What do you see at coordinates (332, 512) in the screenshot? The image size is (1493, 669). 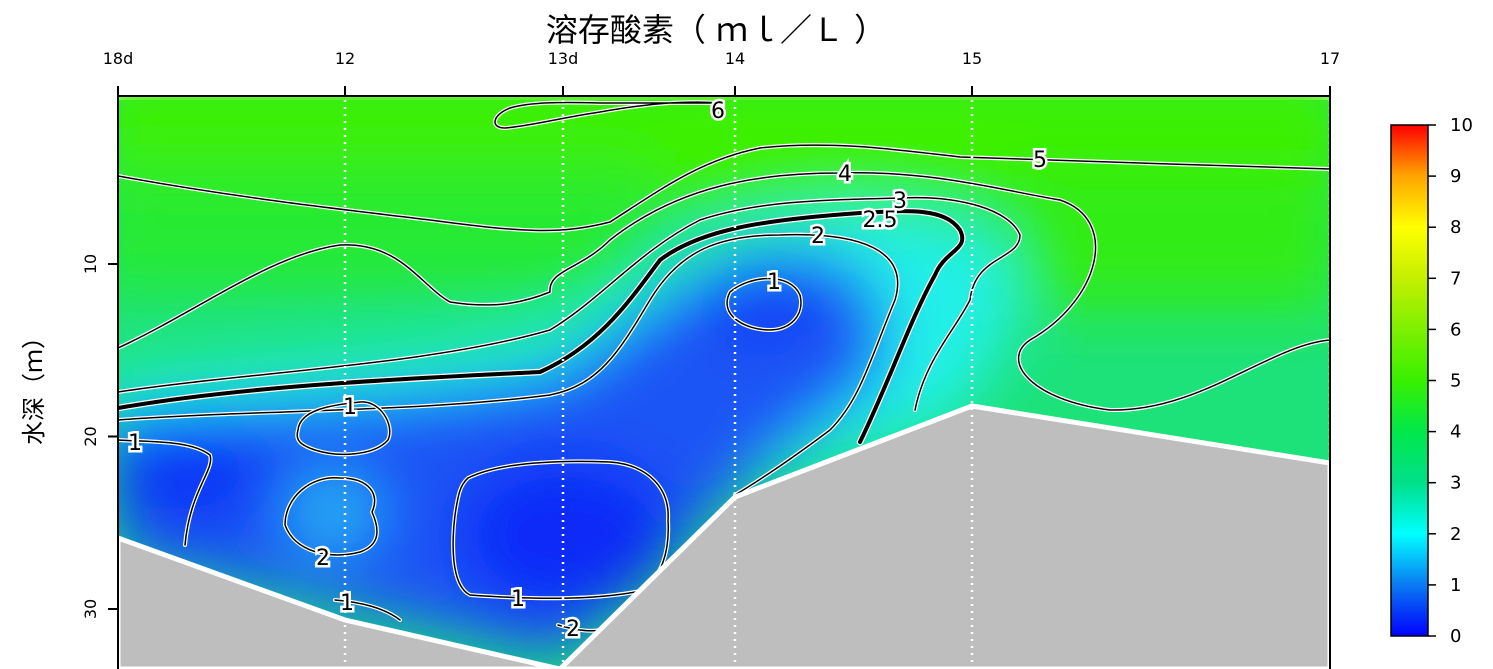 I see `field-light-patch` at bounding box center [332, 512].